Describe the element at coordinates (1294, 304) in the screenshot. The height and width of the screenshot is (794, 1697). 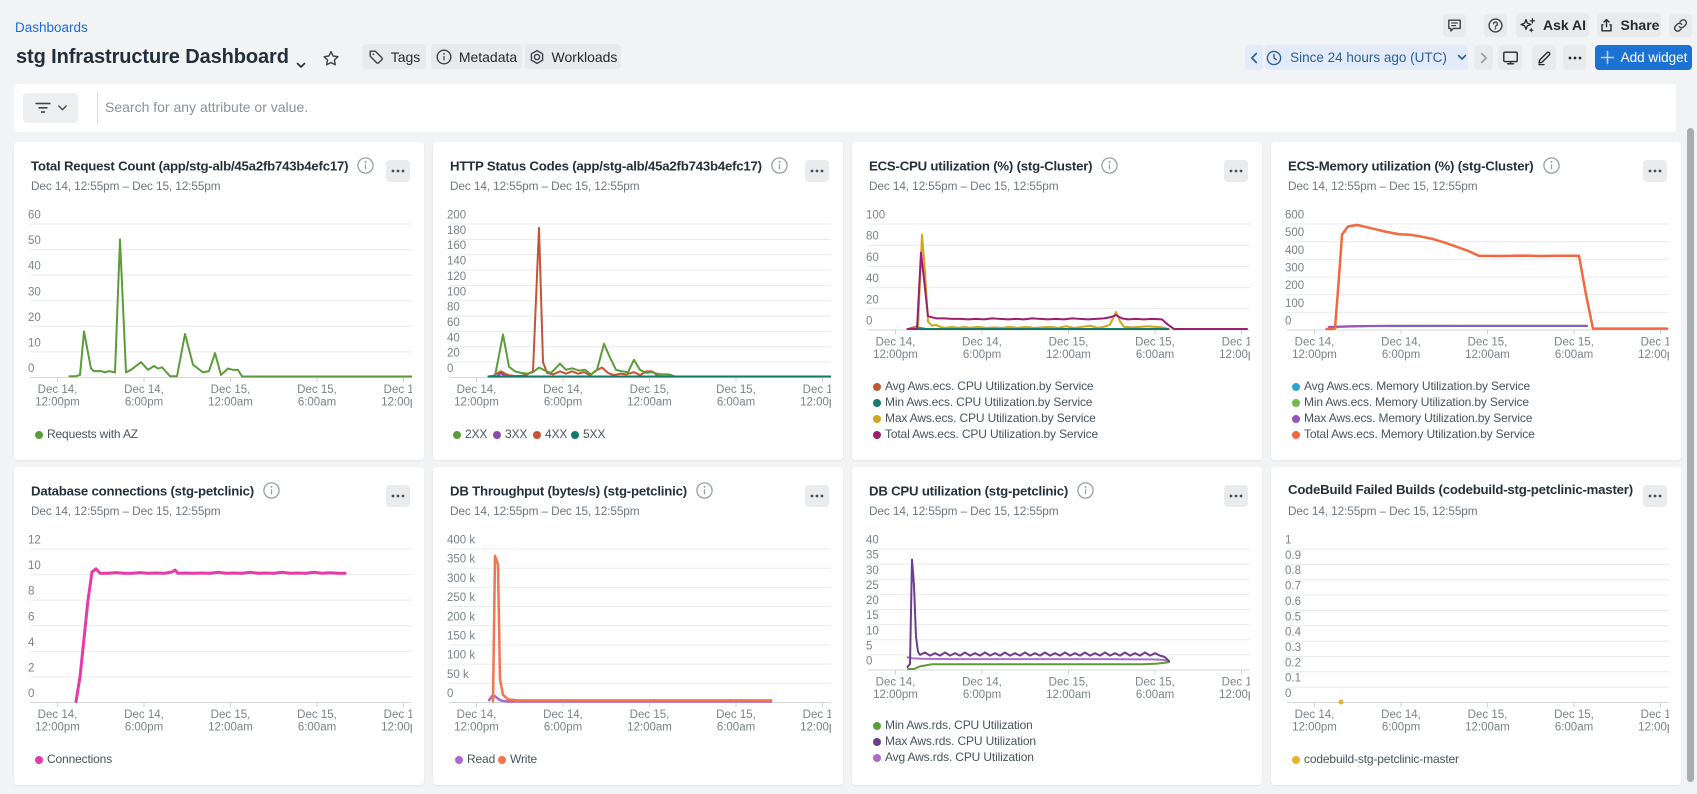
I see `svg-text: 100` at that location.